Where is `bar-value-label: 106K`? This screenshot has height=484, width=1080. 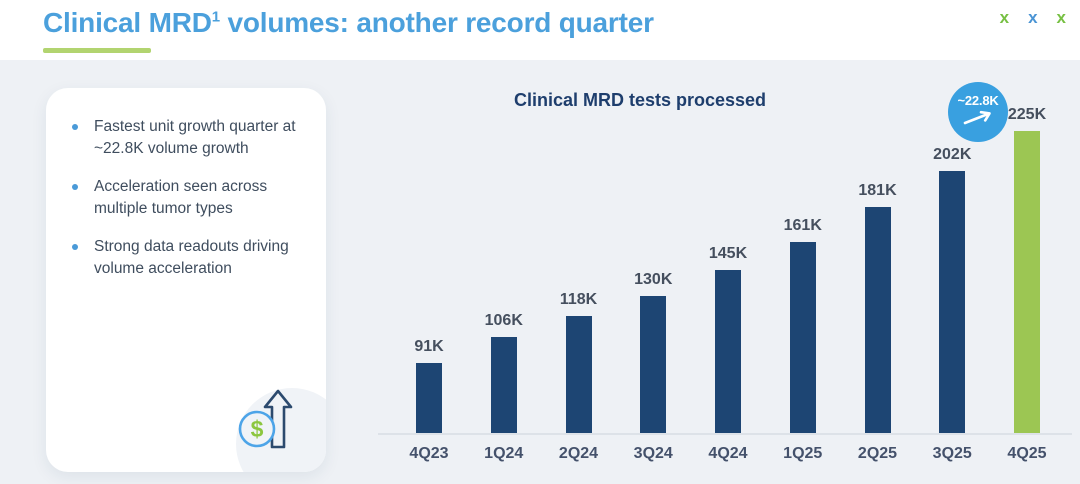 bar-value-label: 106K is located at coordinates (503, 320).